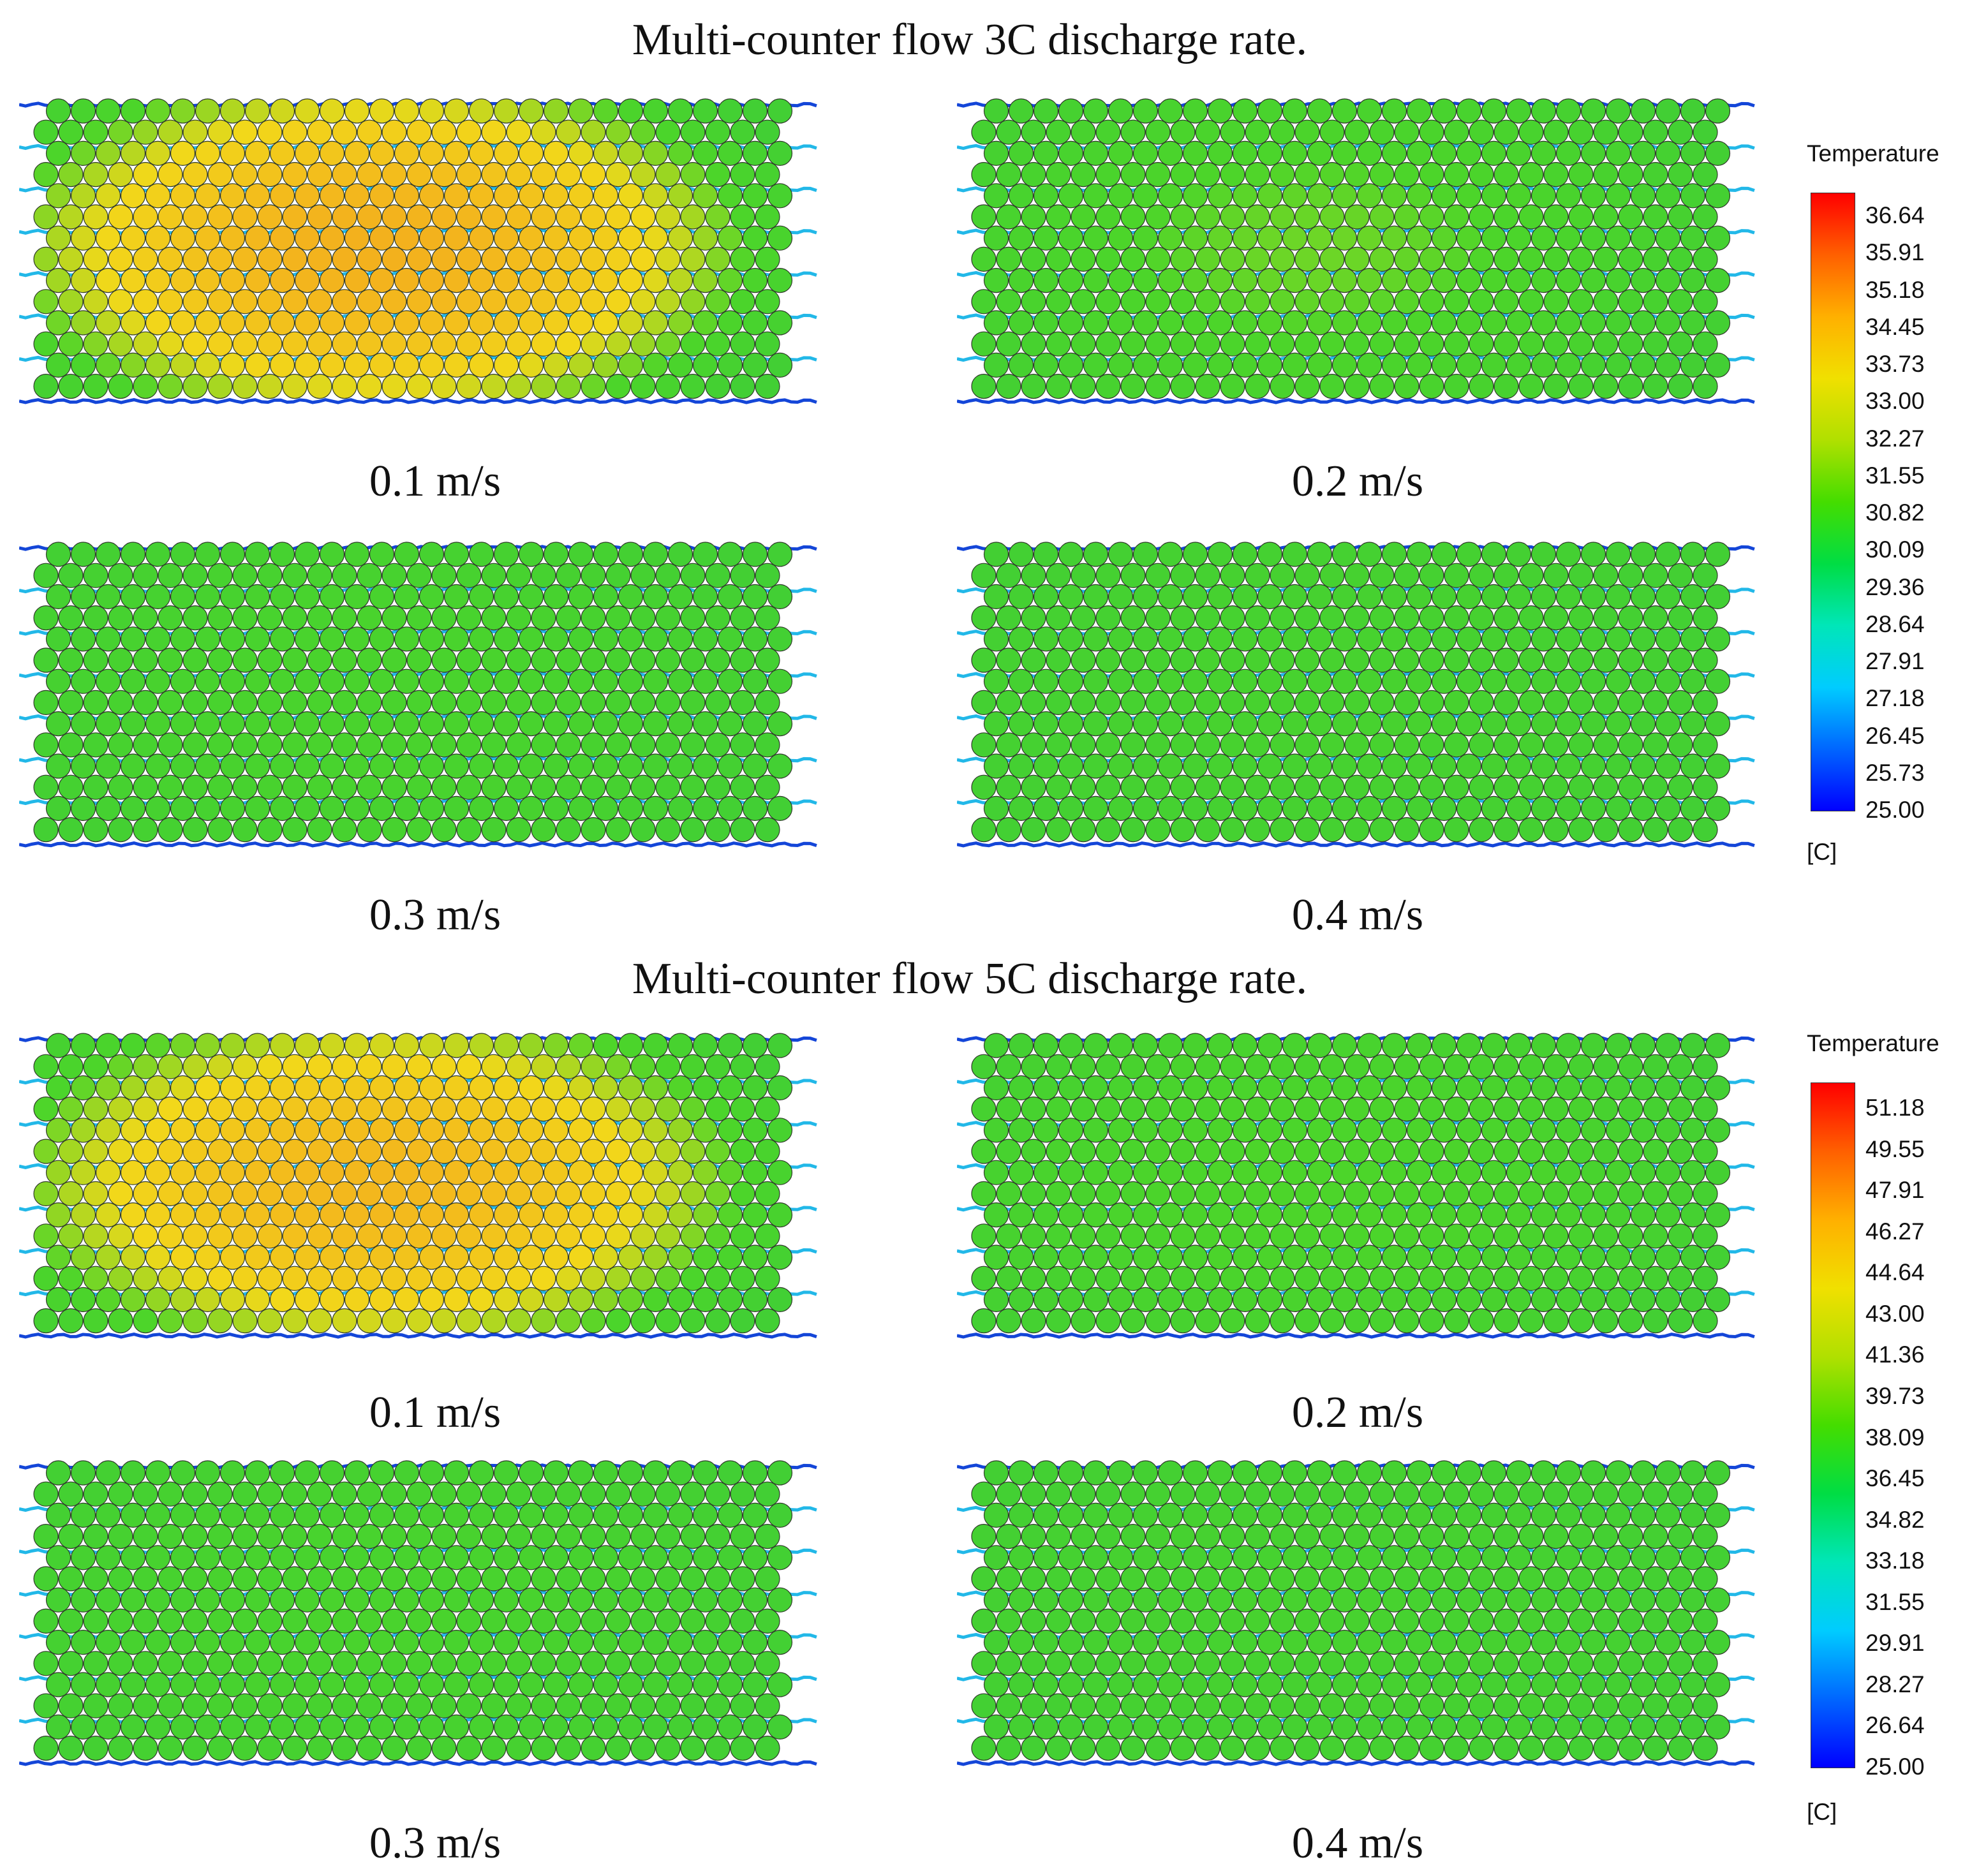  Describe the element at coordinates (418, 844) in the screenshot. I see `coolant-channel` at that location.